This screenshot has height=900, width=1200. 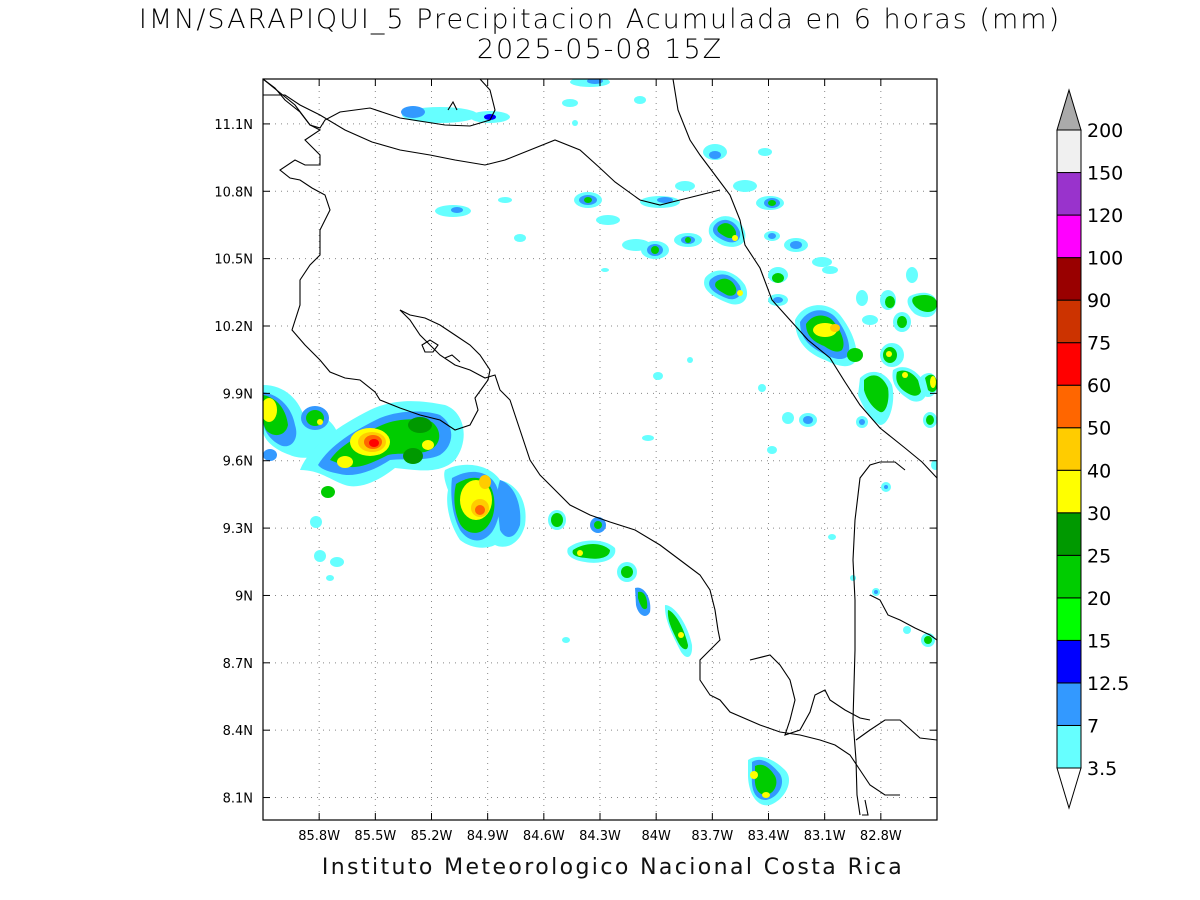 What do you see at coordinates (238, 664) in the screenshot?
I see `y-tick-label: 8.7N` at bounding box center [238, 664].